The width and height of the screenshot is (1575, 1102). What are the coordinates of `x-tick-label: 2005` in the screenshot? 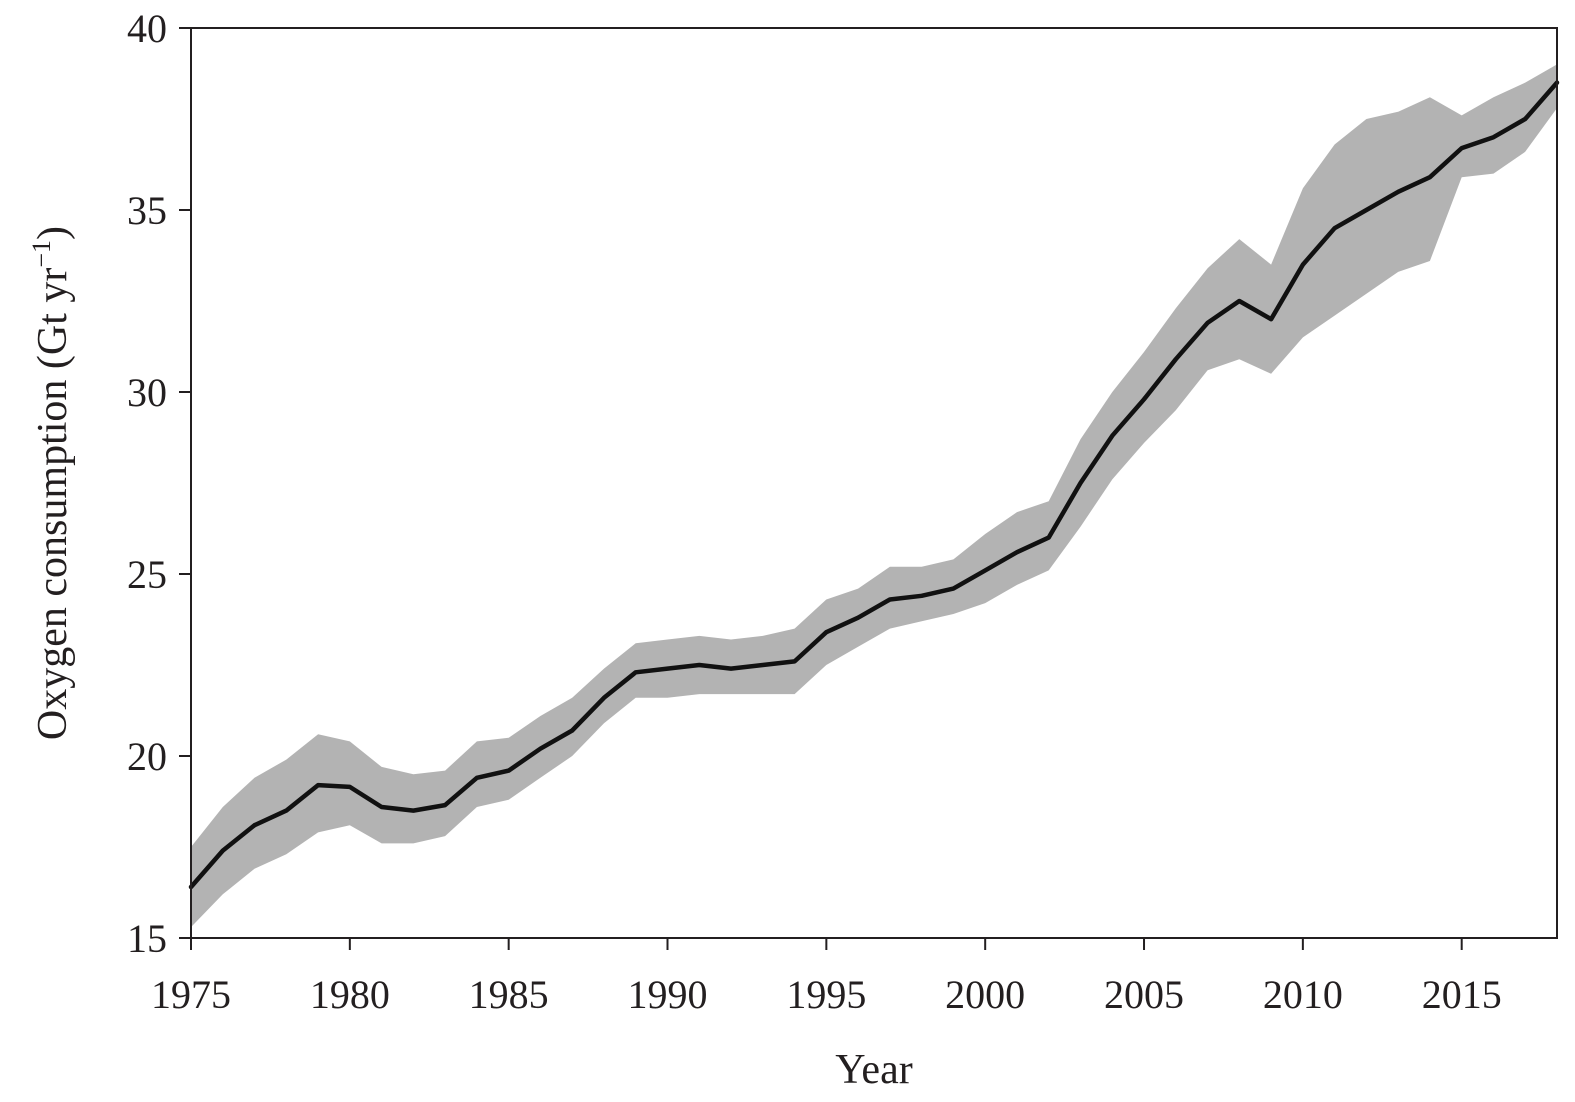 It's located at (1144, 994).